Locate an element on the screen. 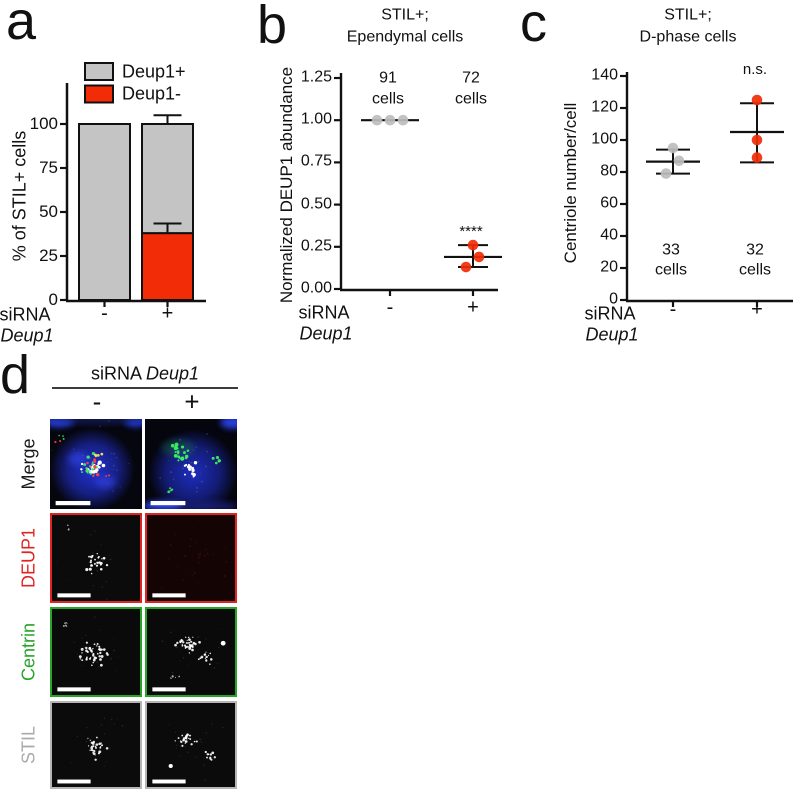 This screenshot has width=800, height=790. panel-d-header: siRNA Deup1 is located at coordinates (145, 374).